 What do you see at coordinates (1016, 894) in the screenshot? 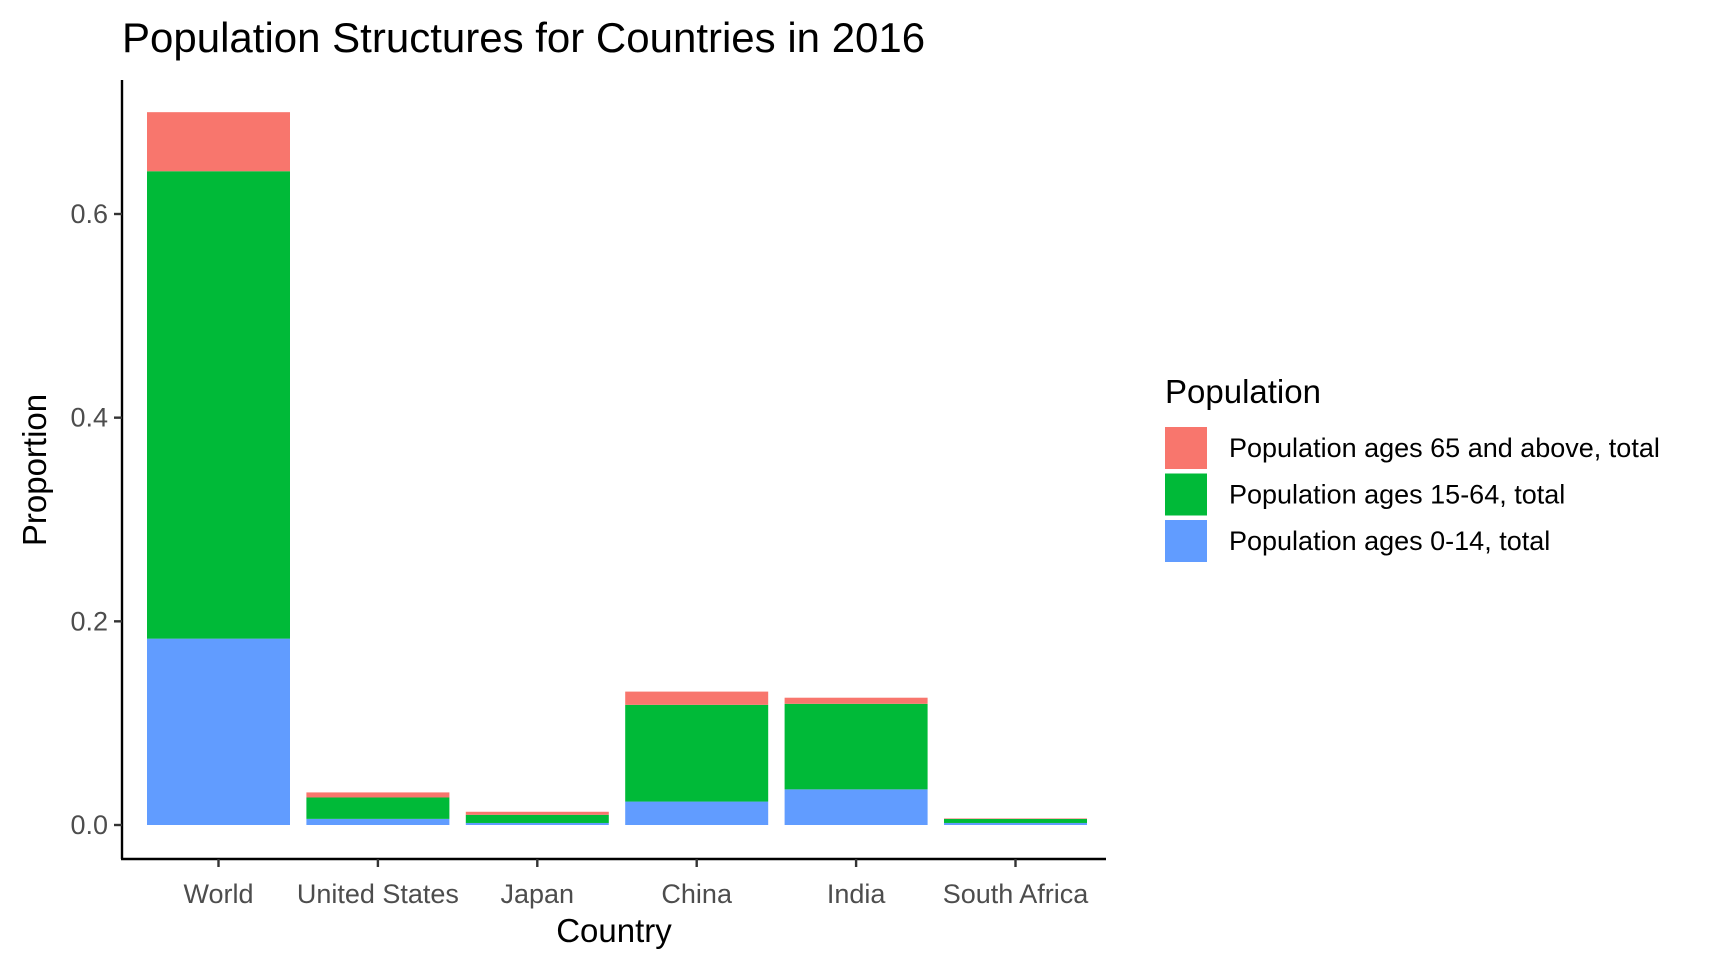
I see `x-tick-label: South Africa` at bounding box center [1016, 894].